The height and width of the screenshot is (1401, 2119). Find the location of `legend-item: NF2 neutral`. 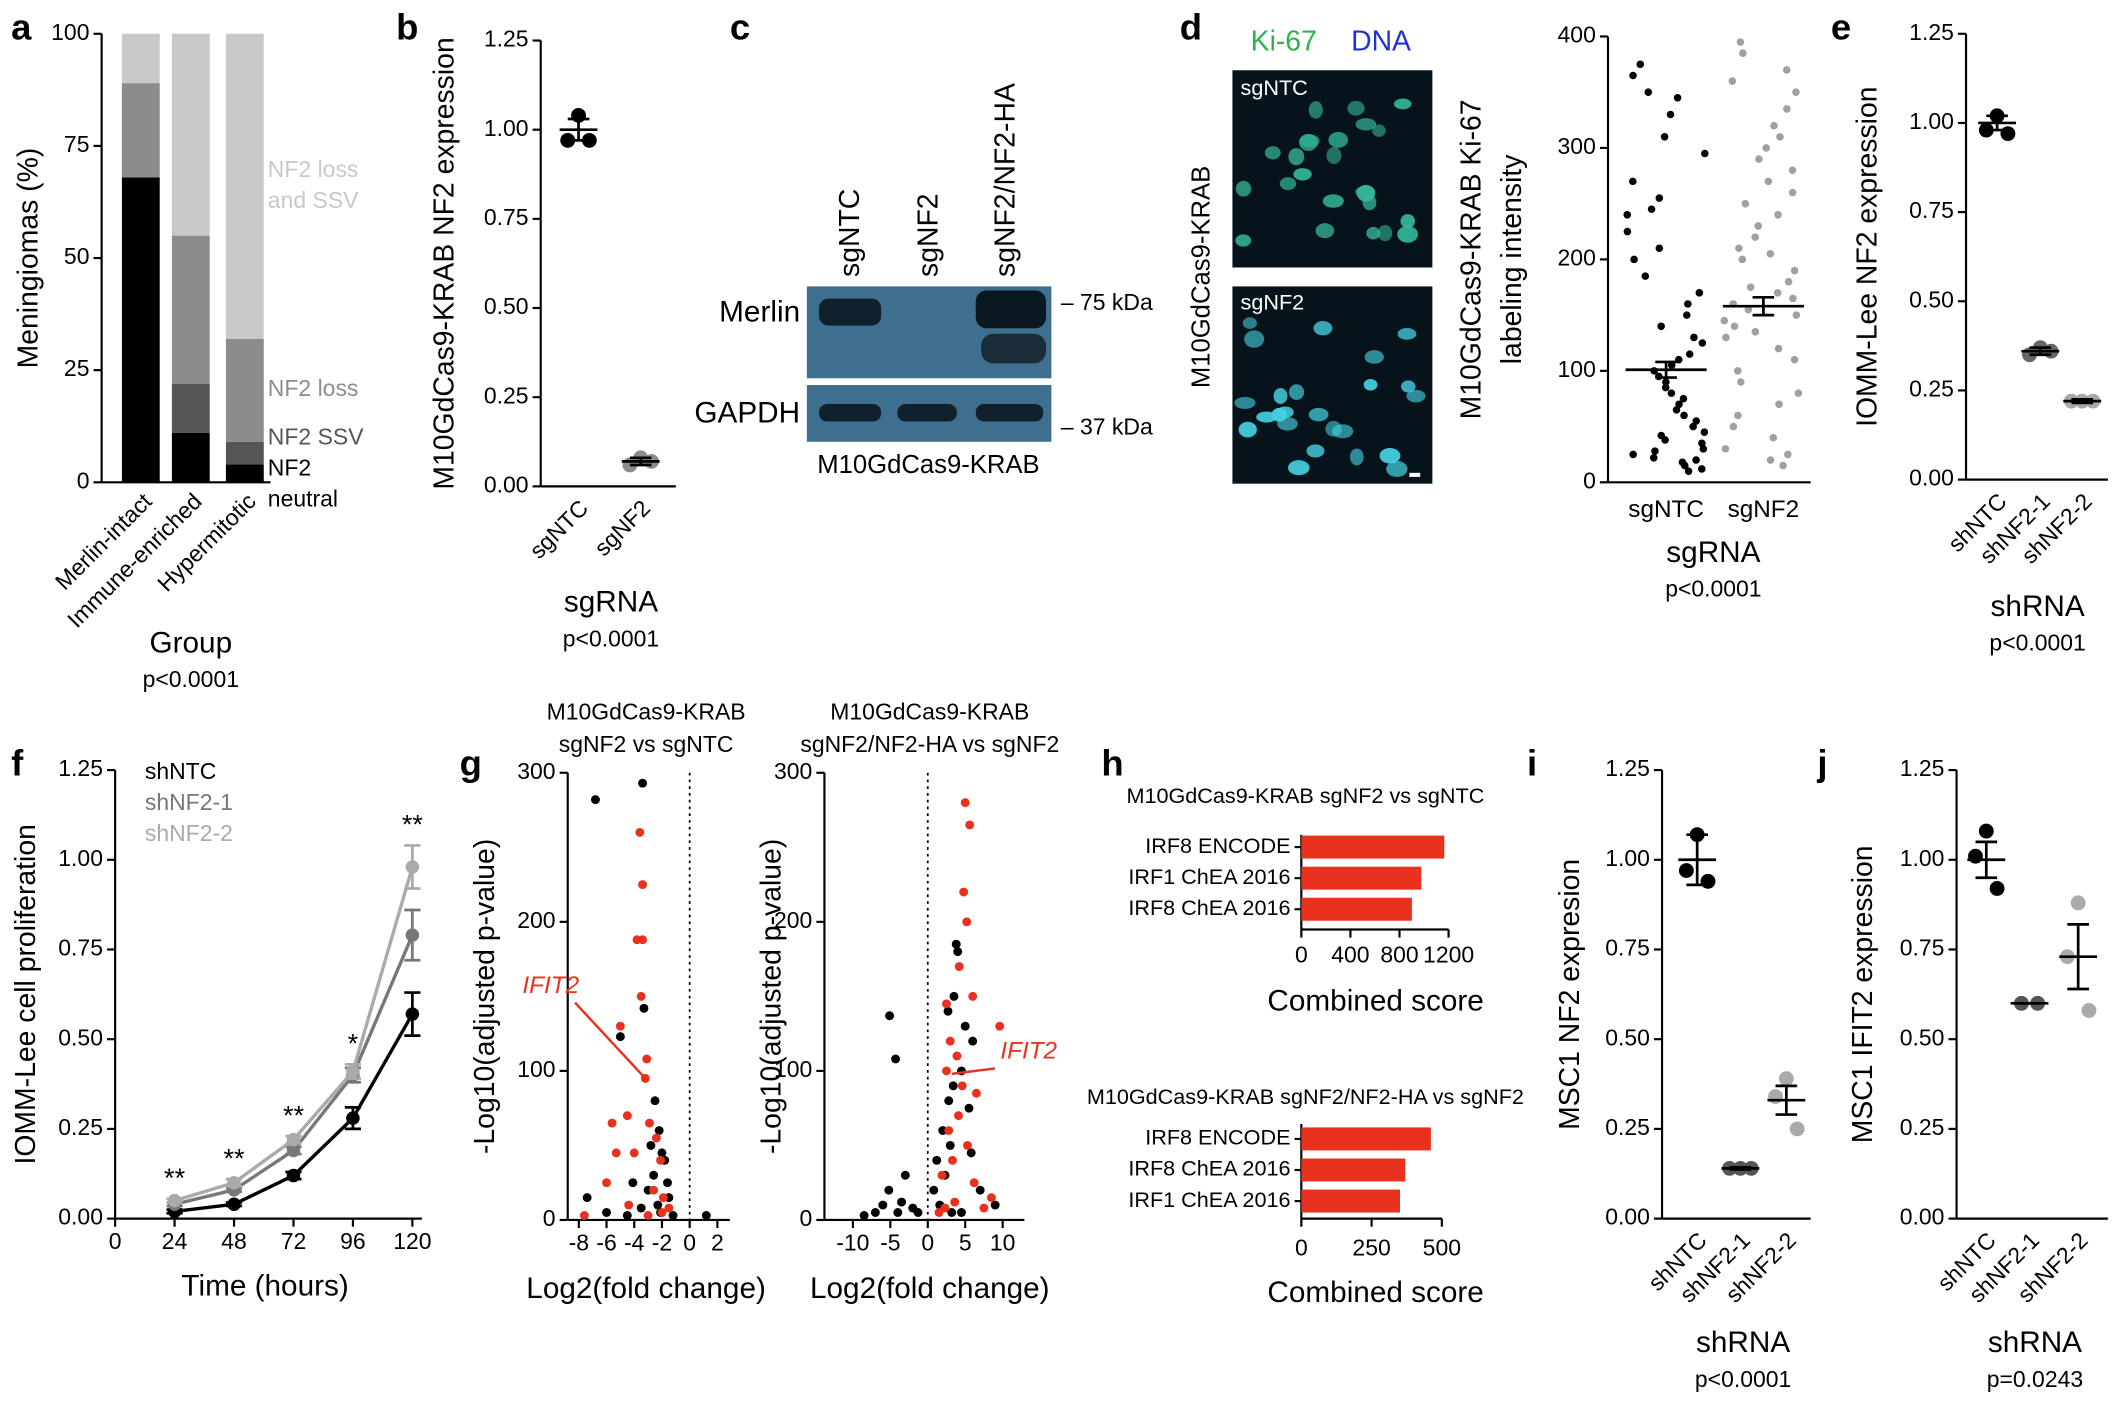

legend-item: NF2 neutral is located at coordinates (303, 483).